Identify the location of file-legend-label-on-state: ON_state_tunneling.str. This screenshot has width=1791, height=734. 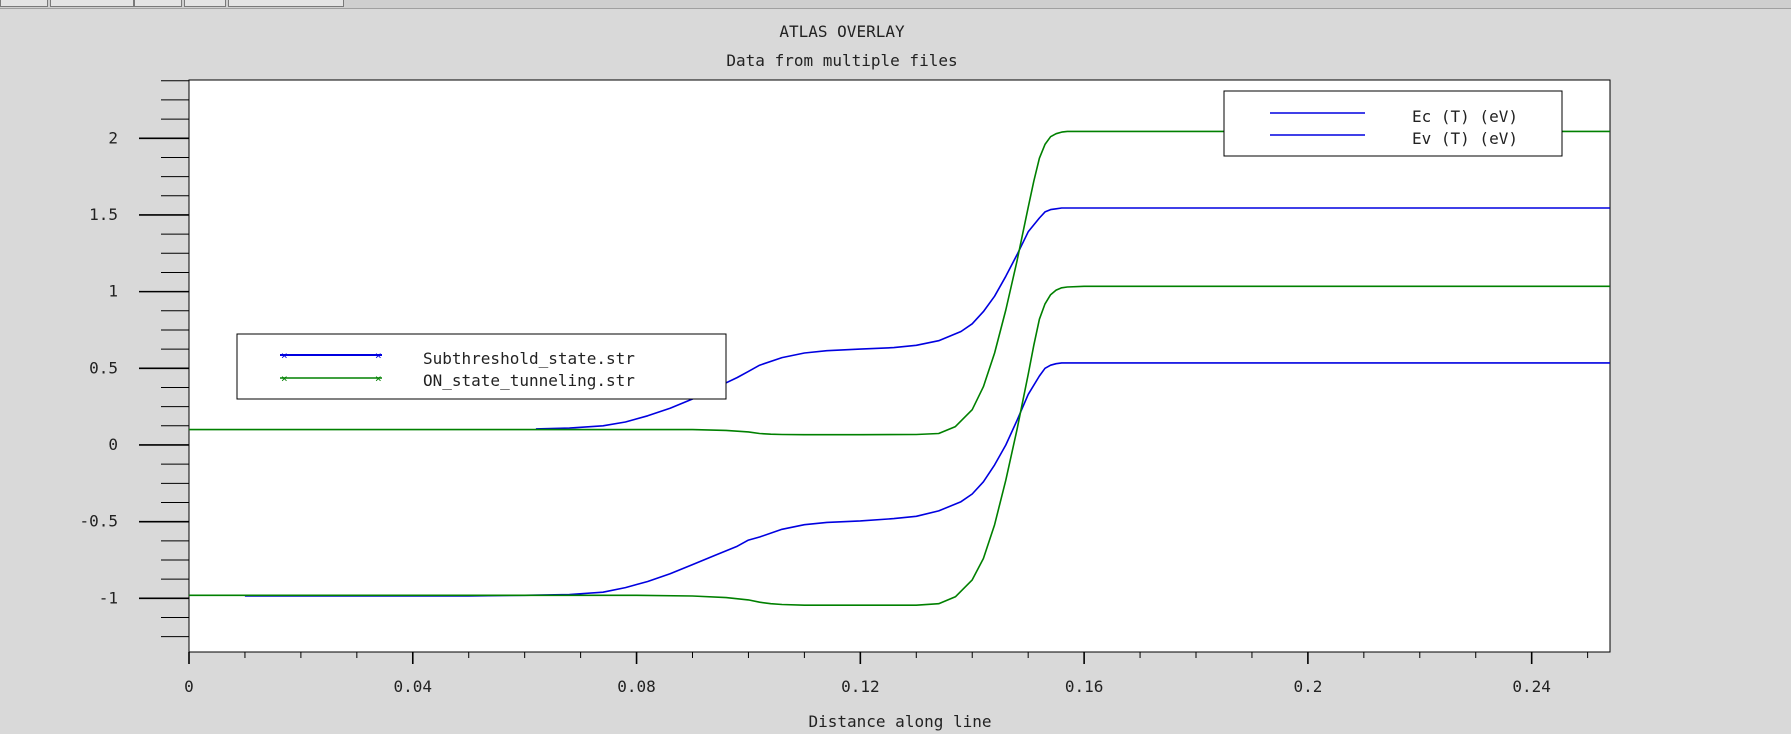
(529, 380).